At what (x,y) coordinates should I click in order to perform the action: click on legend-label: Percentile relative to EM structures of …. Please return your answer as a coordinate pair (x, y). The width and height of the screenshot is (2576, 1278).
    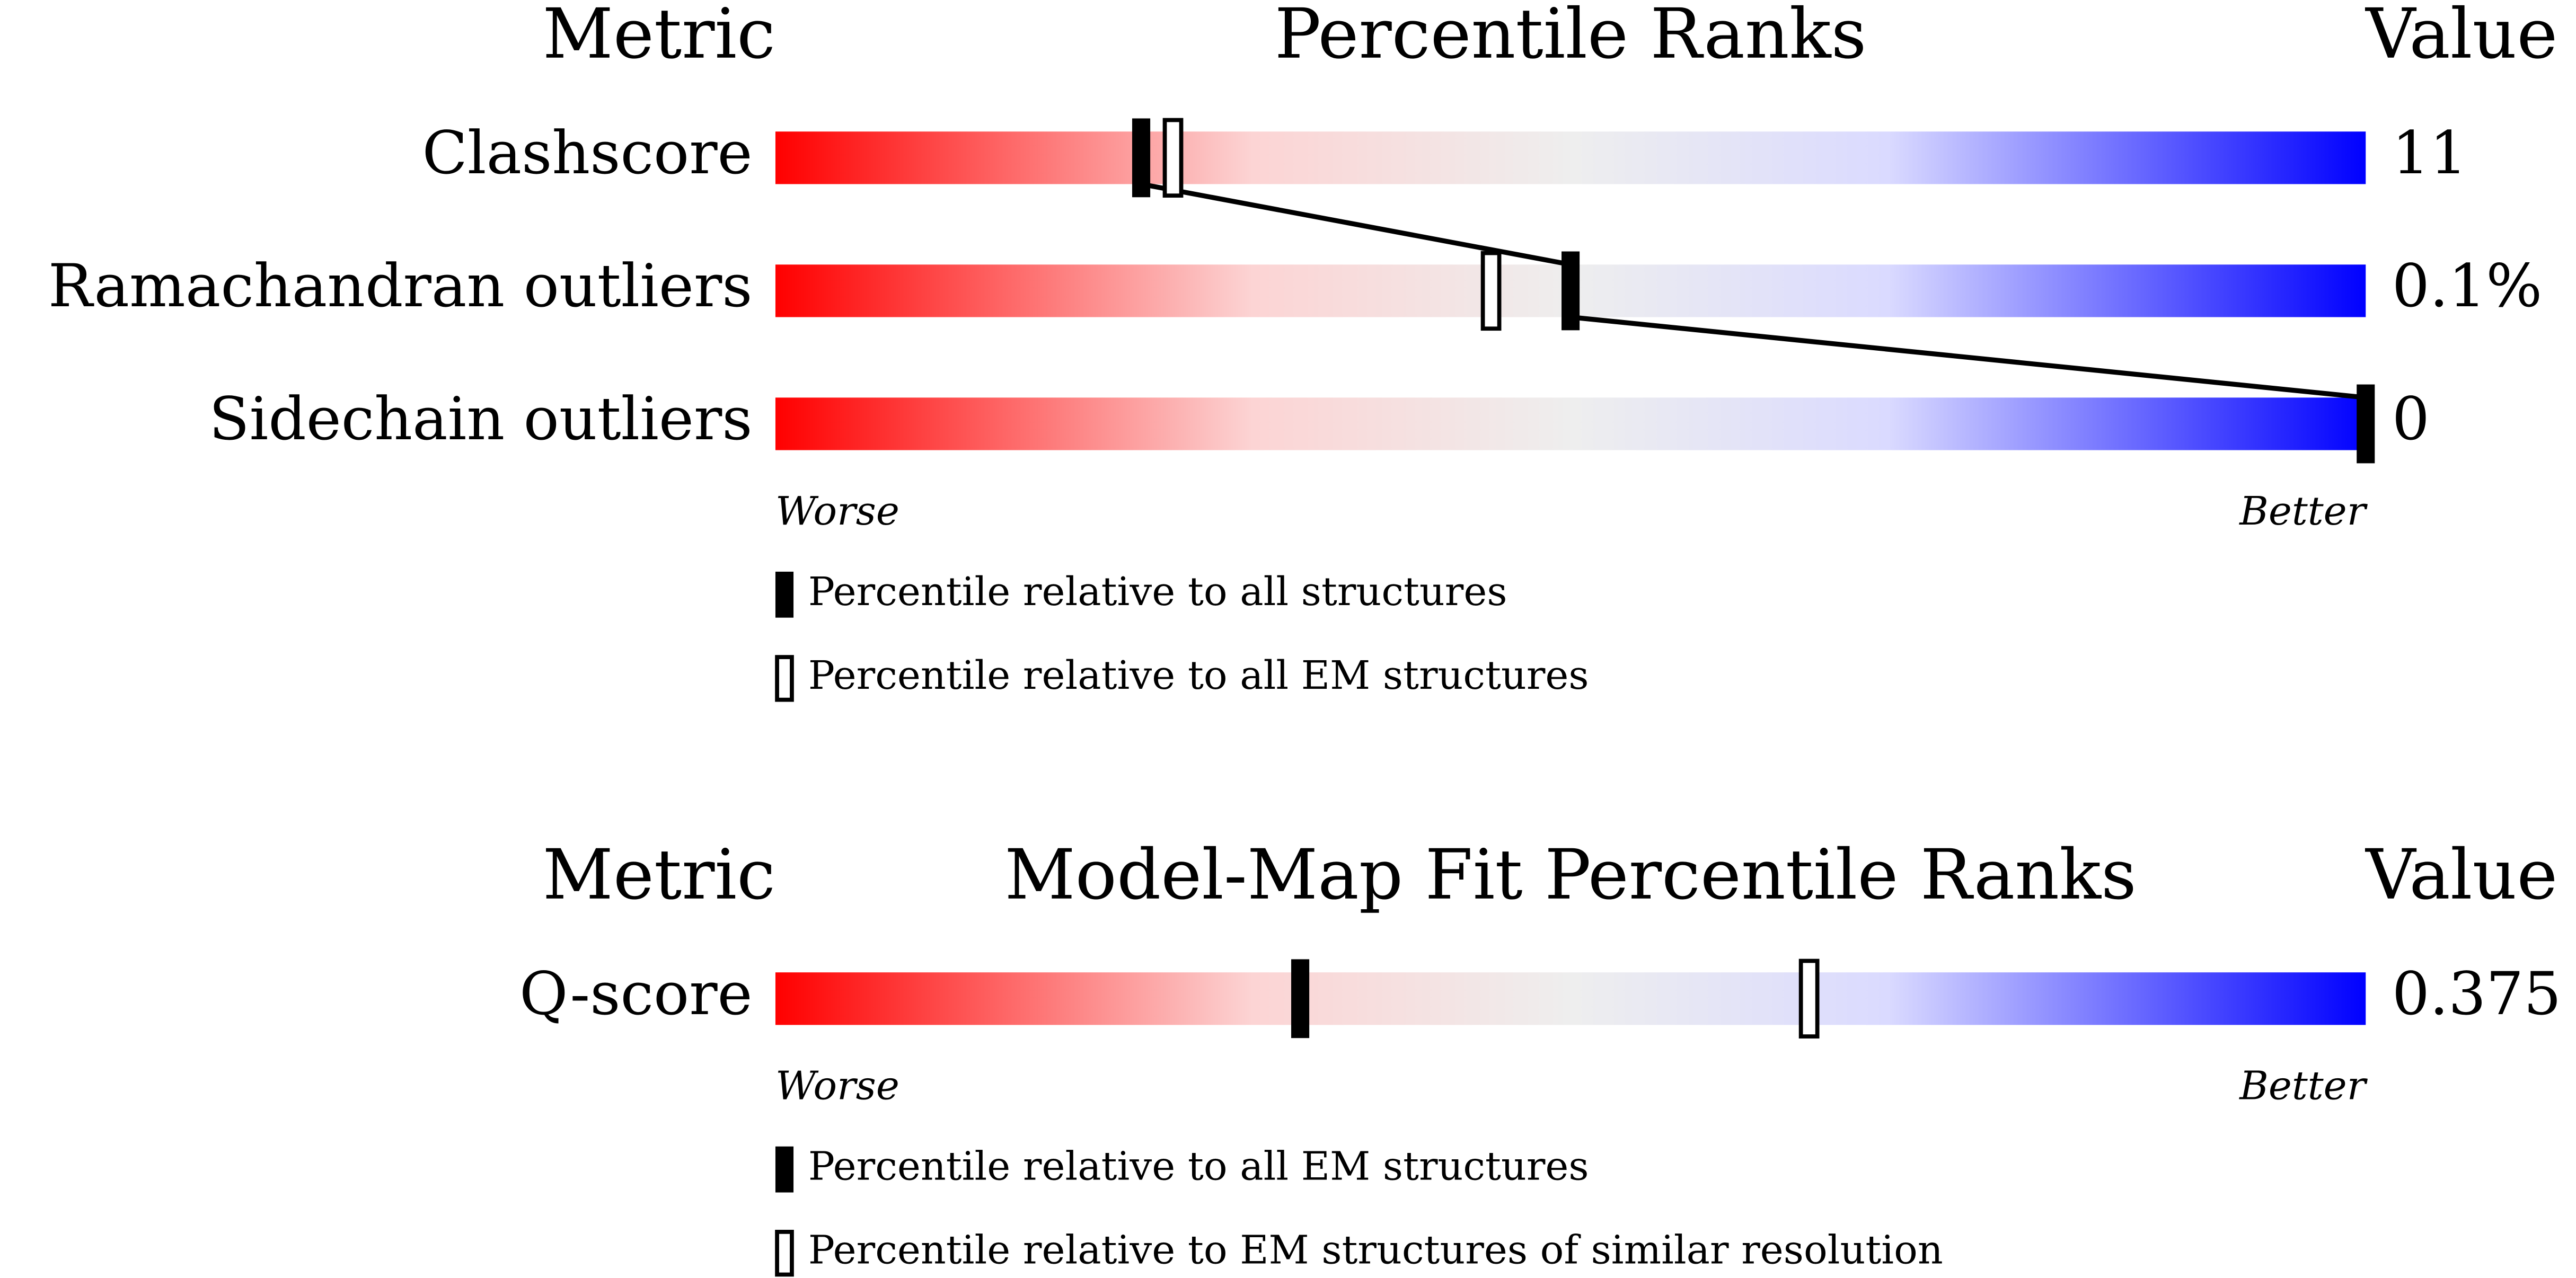
    Looking at the image, I should click on (1375, 1250).